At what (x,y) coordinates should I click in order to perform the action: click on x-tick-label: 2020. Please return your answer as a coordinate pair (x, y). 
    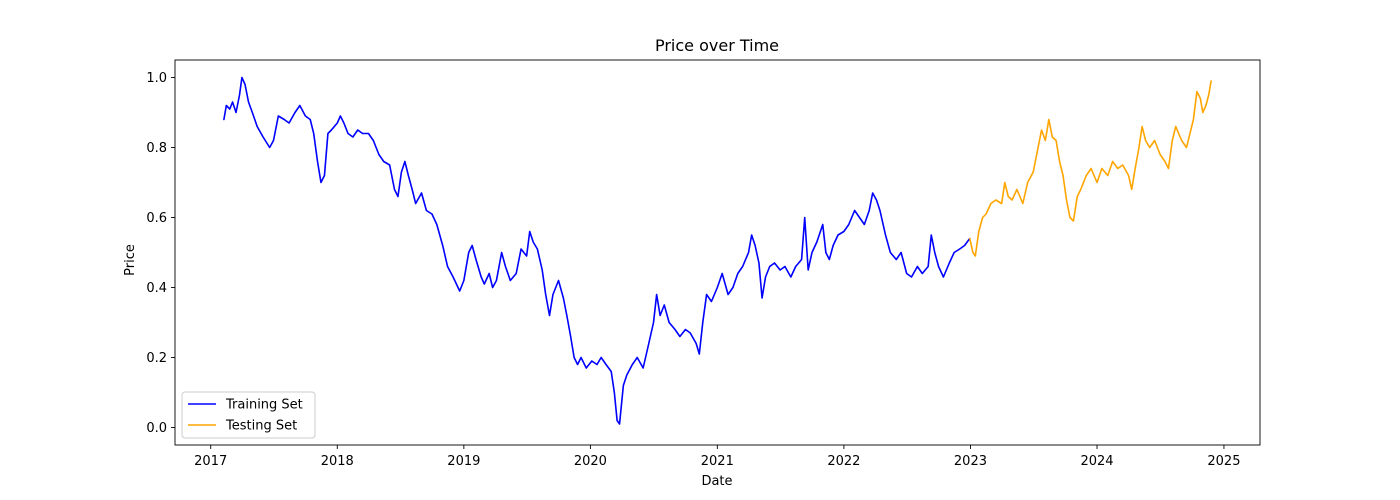
    Looking at the image, I should click on (590, 461).